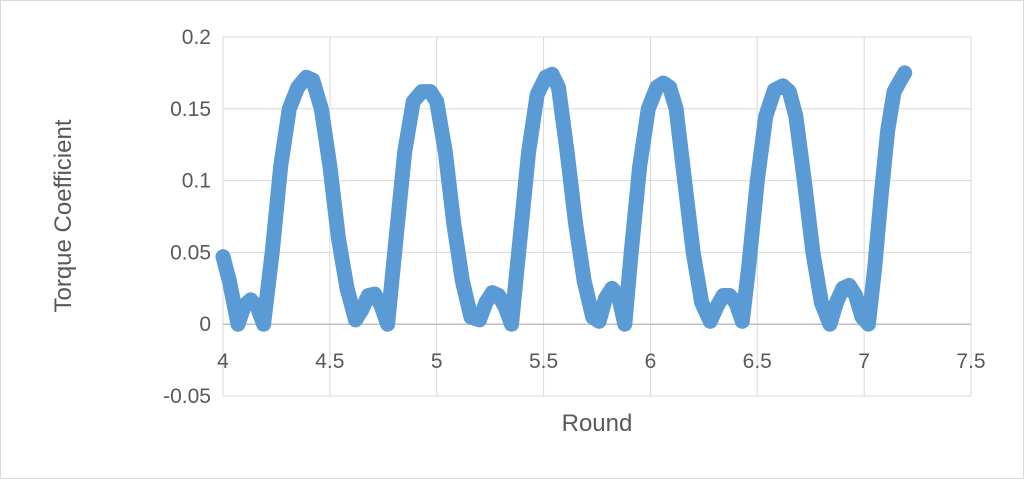 The image size is (1024, 480). Describe the element at coordinates (187, 396) in the screenshot. I see `y-tick-label: -0.05` at that location.